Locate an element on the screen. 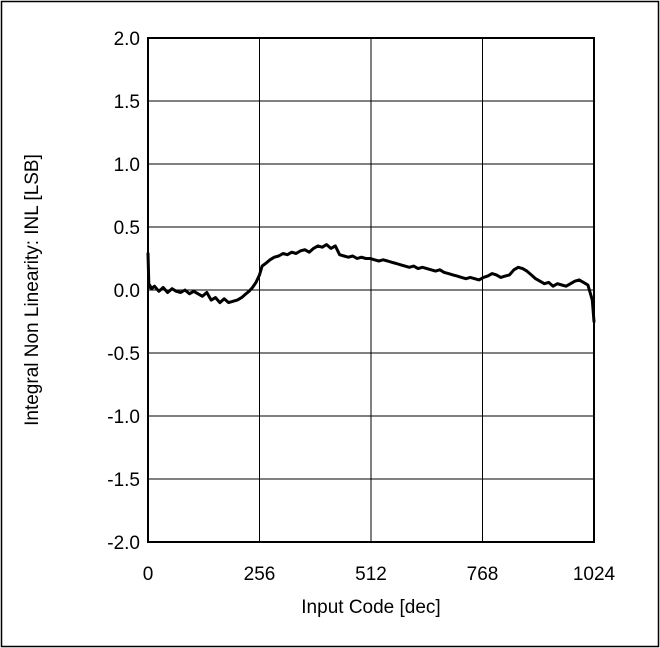 The image size is (660, 648). series-layer is located at coordinates (371, 283).